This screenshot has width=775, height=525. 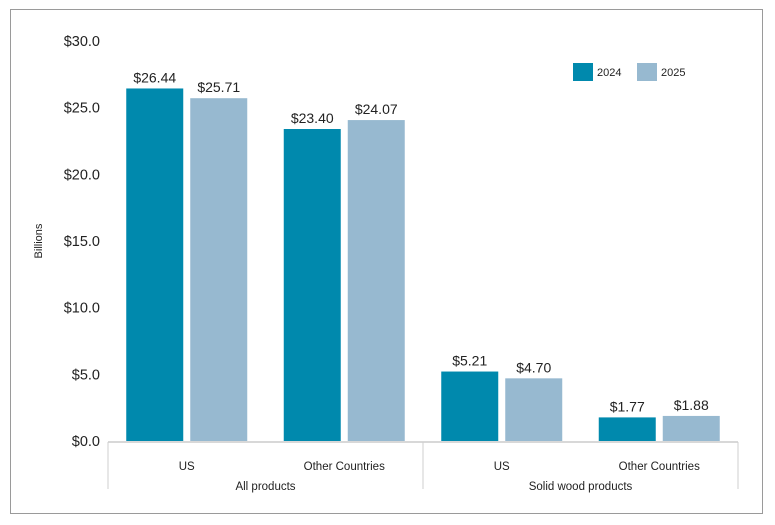 What do you see at coordinates (86, 375) in the screenshot?
I see `y-tick-label: $5.0` at bounding box center [86, 375].